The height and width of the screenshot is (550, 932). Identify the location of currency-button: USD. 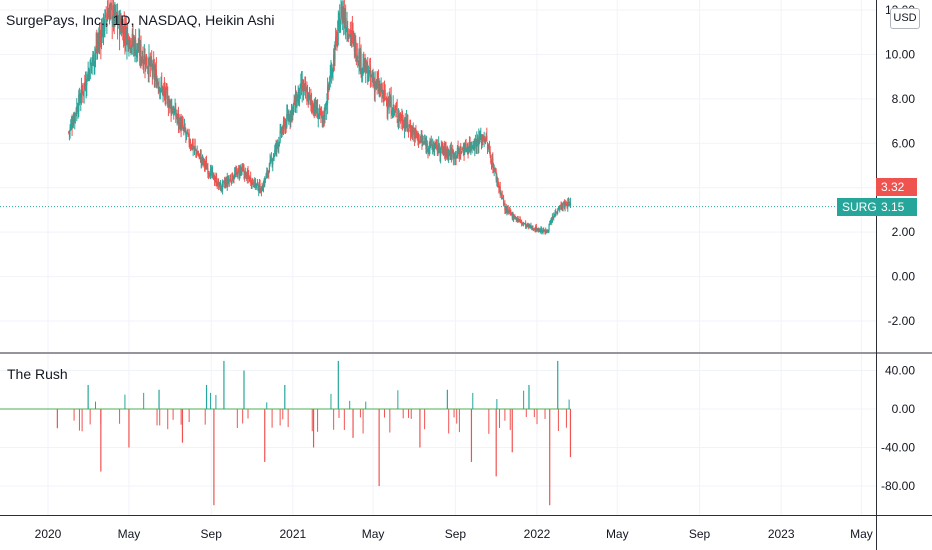
(905, 18).